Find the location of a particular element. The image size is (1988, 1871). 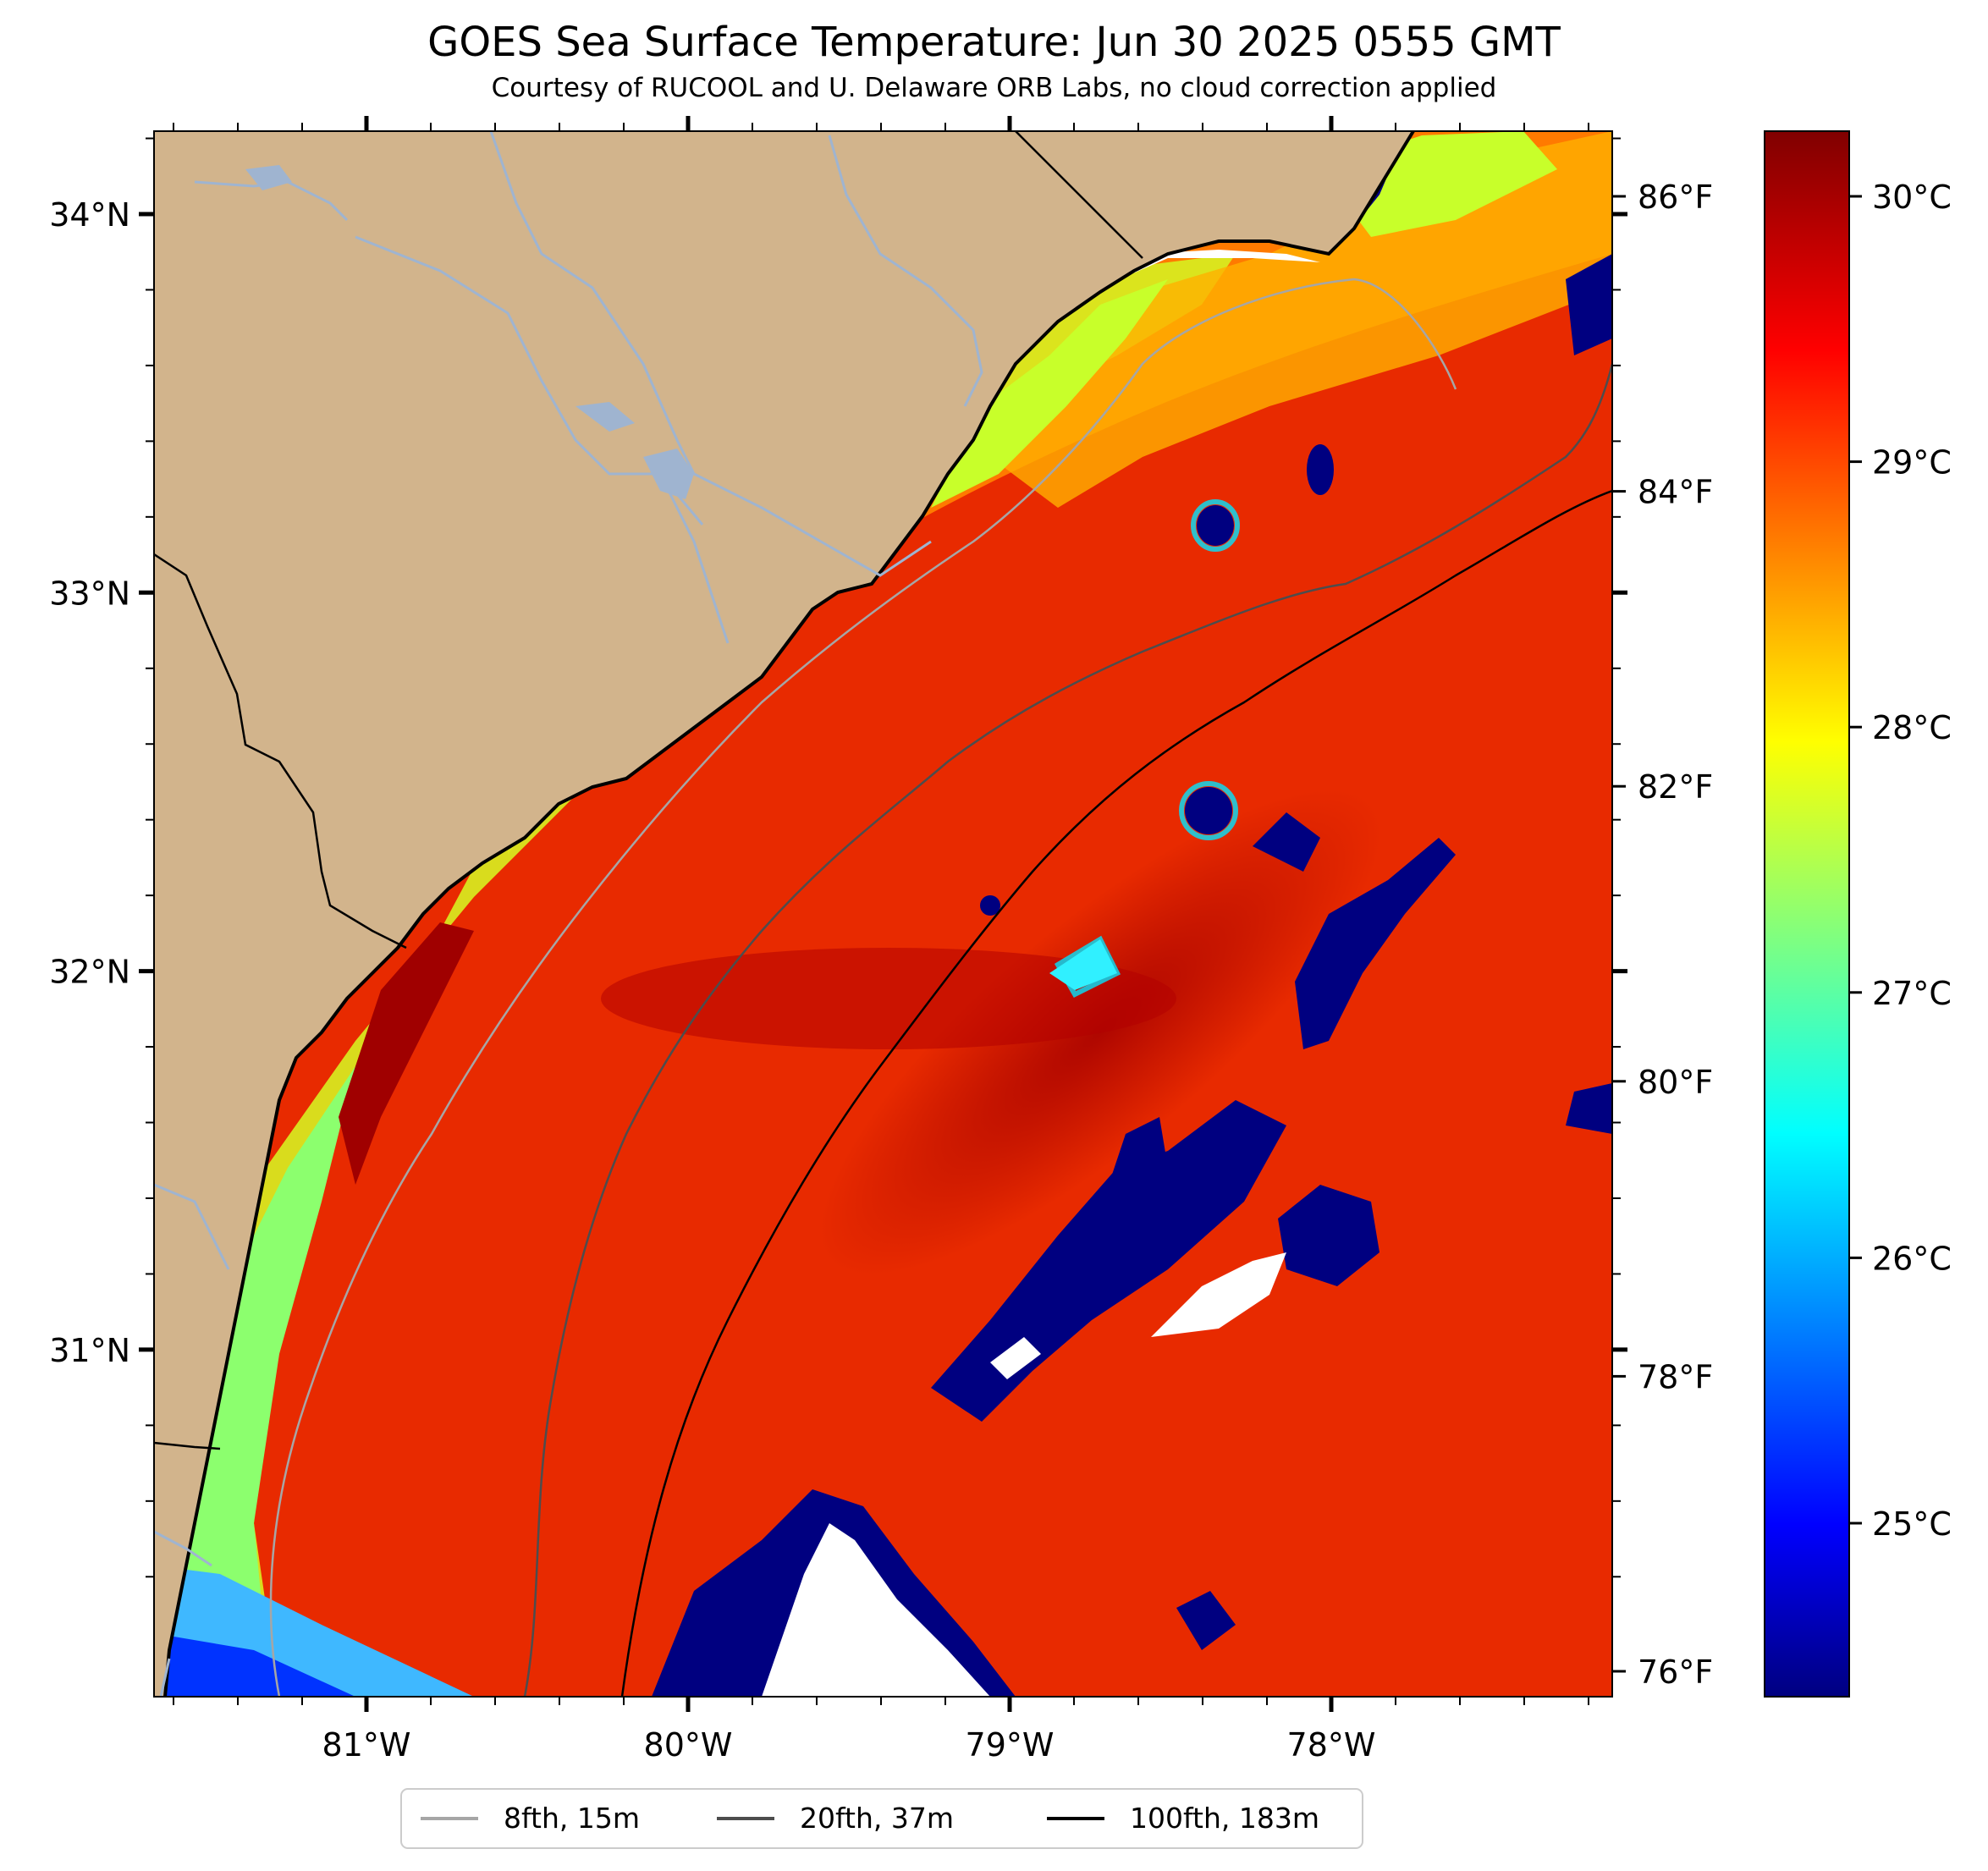

colorbar-fahrenheit-axis: 86°F 84°F 82°F 80°F 78°F 76°F is located at coordinates (1662, 935).